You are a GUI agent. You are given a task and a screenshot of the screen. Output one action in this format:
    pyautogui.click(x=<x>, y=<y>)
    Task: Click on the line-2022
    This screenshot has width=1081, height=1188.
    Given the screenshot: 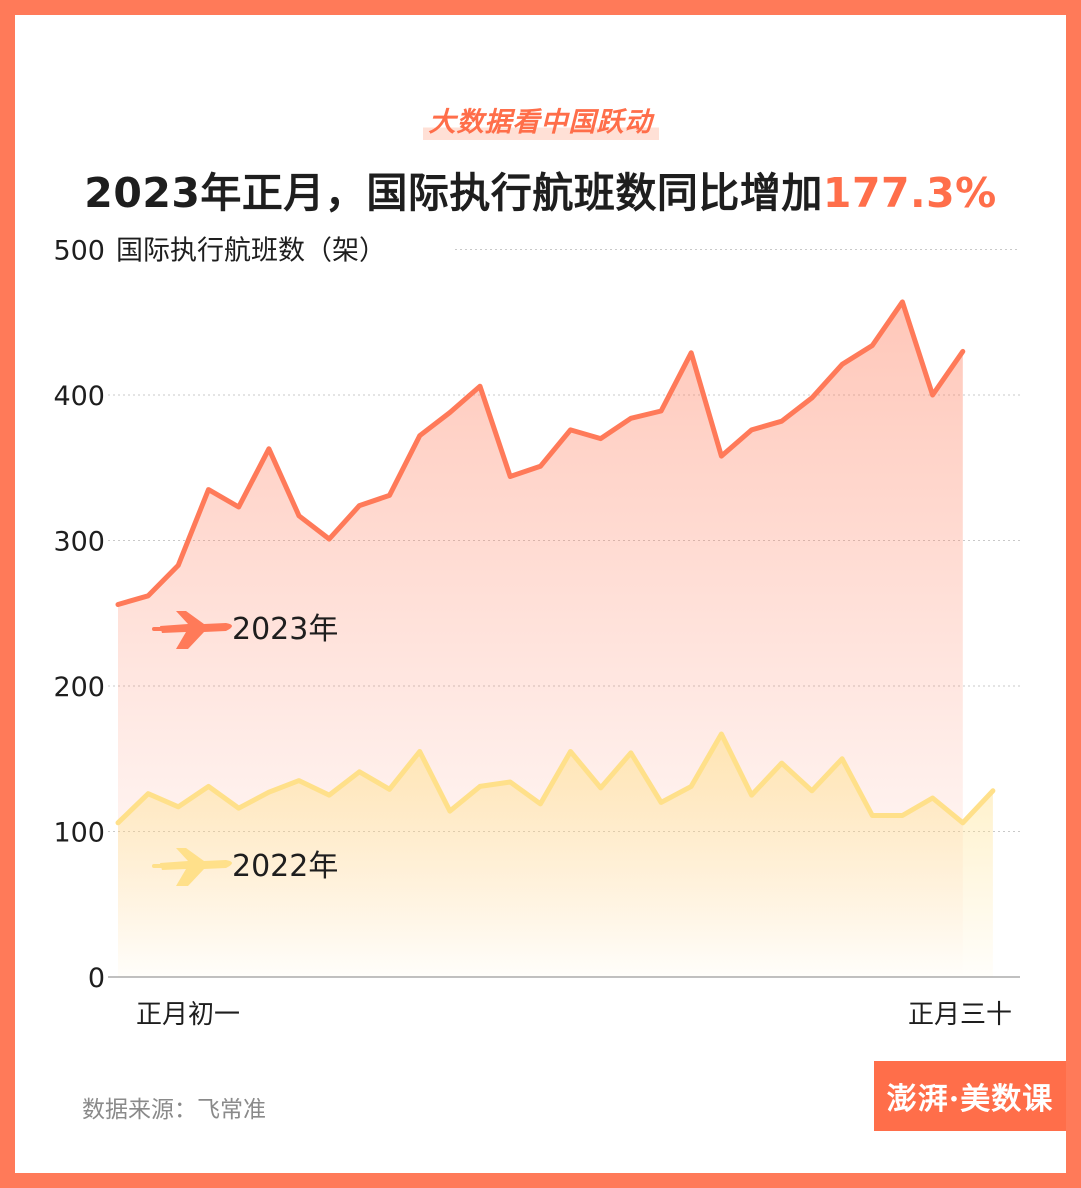 What is the action you would take?
    pyautogui.click(x=555, y=778)
    